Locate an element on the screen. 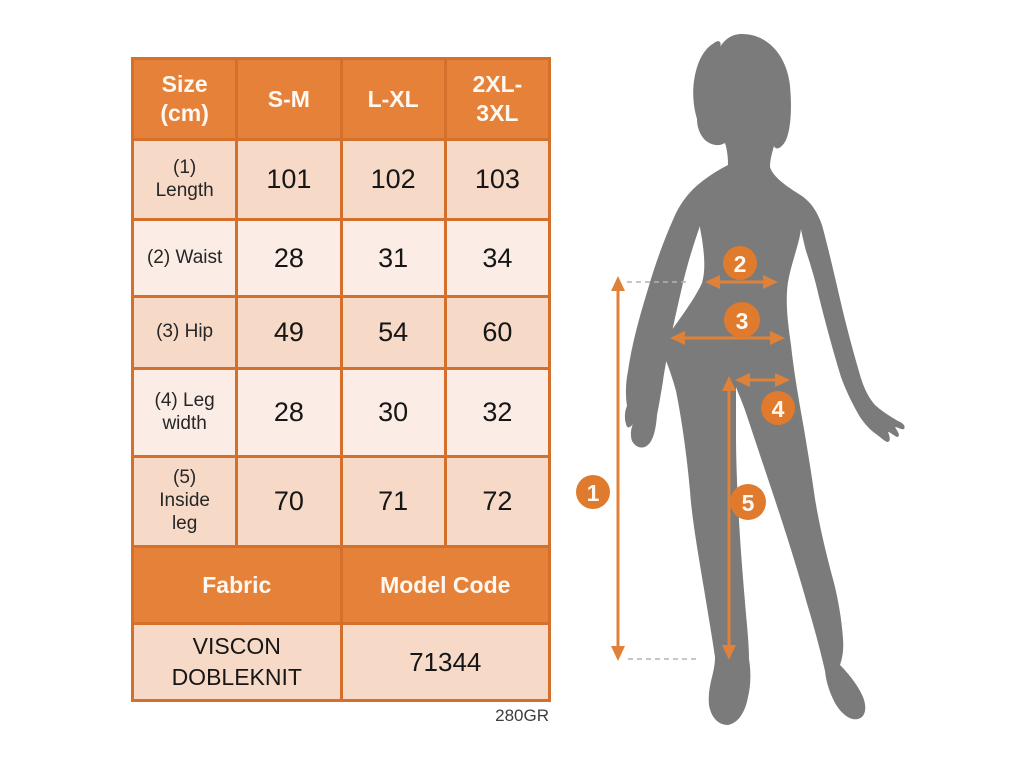 This screenshot has height=759, width=1024. svg-text: 2 is located at coordinates (740, 264).